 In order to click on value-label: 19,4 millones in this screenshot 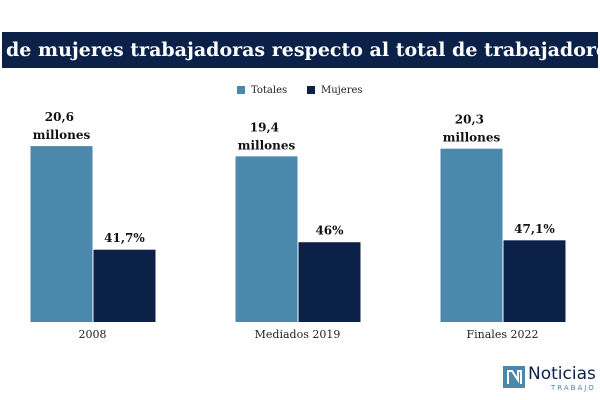, I will do `click(267, 136)`.